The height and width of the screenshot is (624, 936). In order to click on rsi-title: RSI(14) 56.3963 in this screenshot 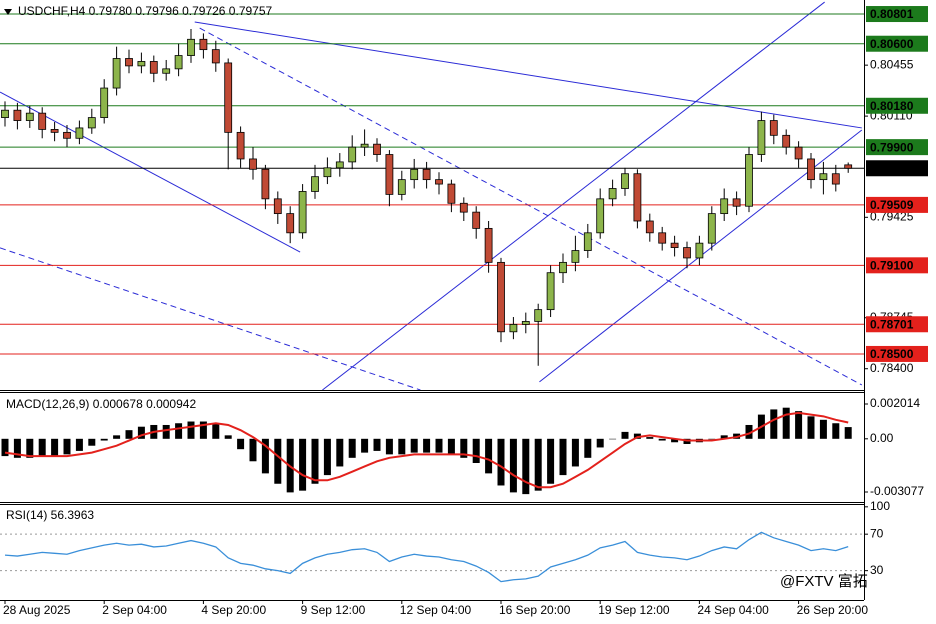, I will do `click(50, 515)`.